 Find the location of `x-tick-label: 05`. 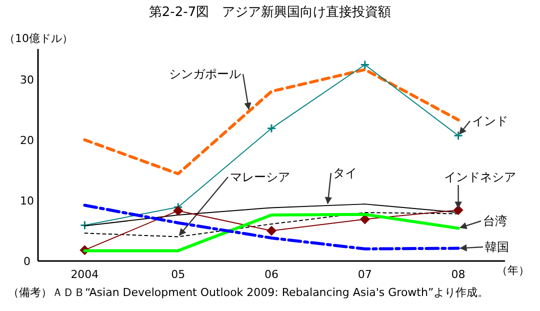

x-tick-label: 05 is located at coordinates (178, 274).